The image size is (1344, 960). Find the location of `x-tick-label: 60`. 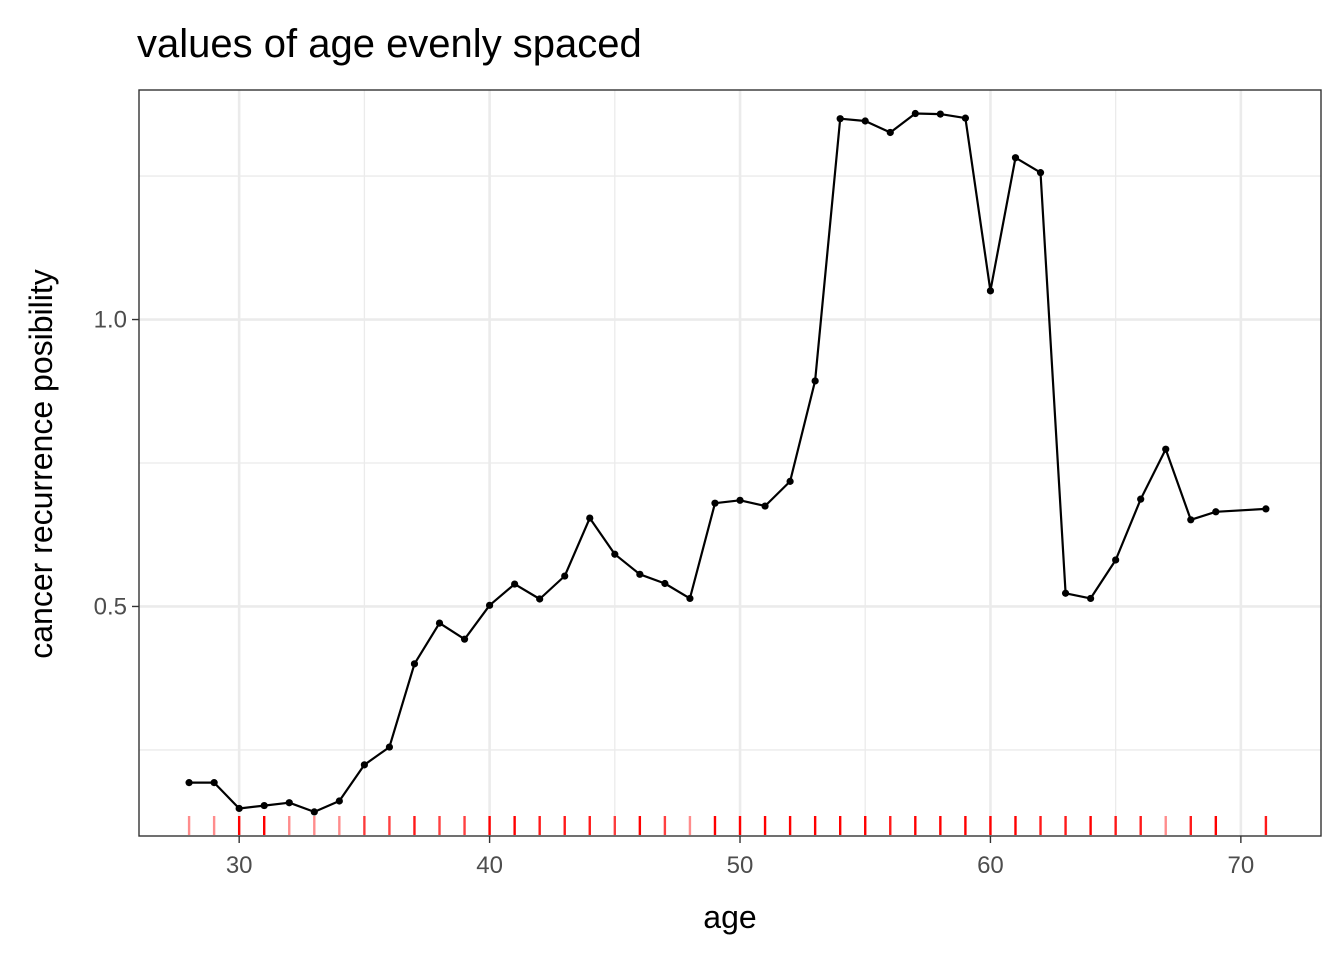

x-tick-label: 60 is located at coordinates (990, 865).